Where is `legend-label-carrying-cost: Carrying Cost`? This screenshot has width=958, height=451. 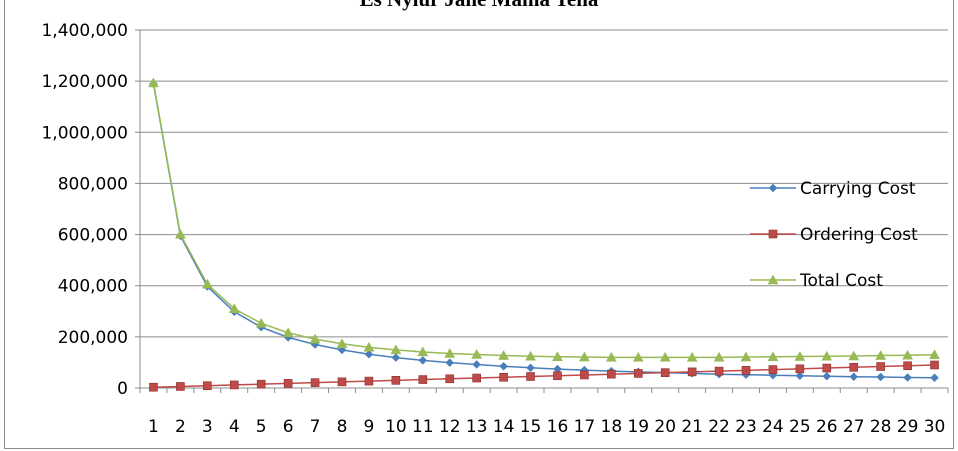
legend-label-carrying-cost: Carrying Cost is located at coordinates (858, 189).